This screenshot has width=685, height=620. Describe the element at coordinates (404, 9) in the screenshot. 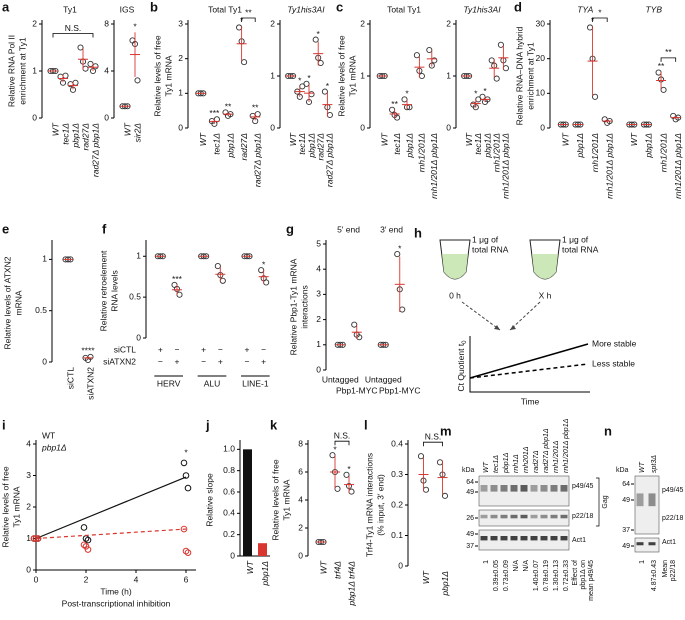

I see `plot-title: Total Ty1` at that location.